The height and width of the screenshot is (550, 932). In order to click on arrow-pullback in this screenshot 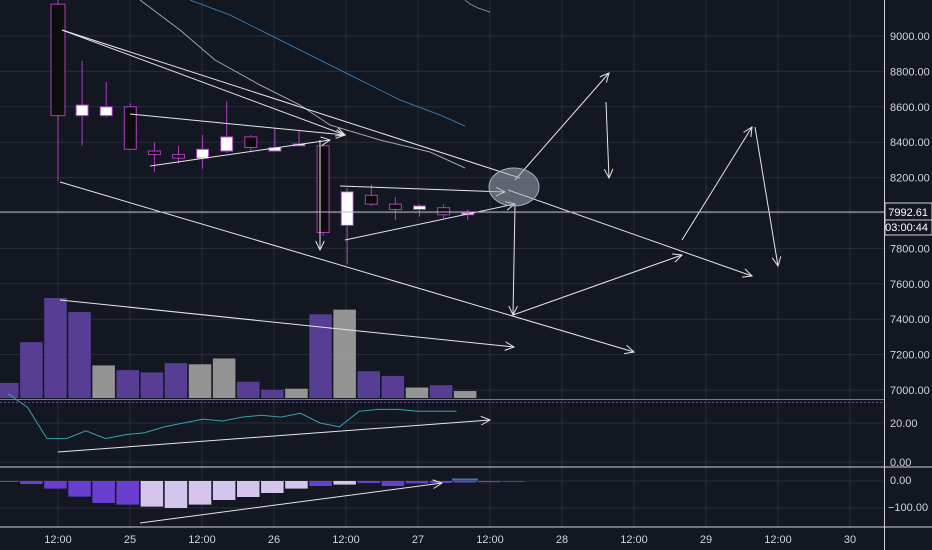, I will do `click(608, 140)`.